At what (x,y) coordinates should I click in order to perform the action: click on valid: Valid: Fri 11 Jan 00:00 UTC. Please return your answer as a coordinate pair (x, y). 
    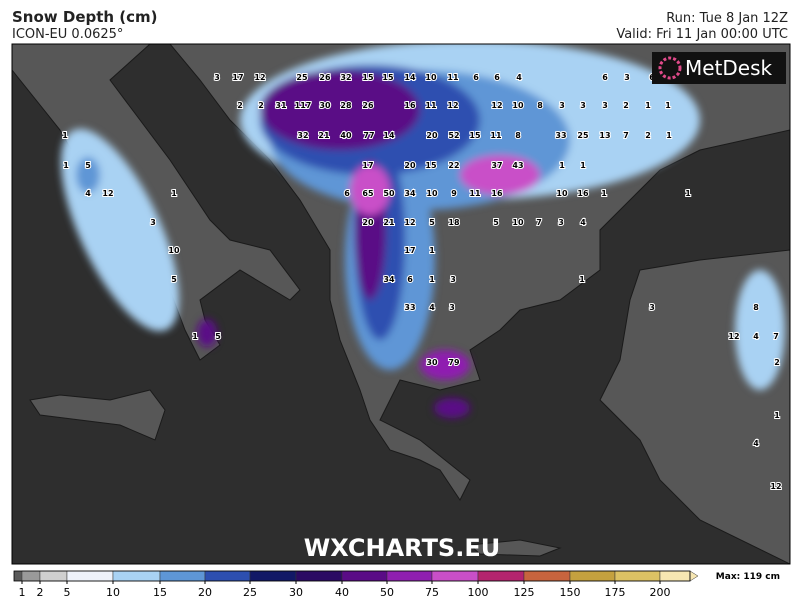
    Looking at the image, I should click on (702, 34).